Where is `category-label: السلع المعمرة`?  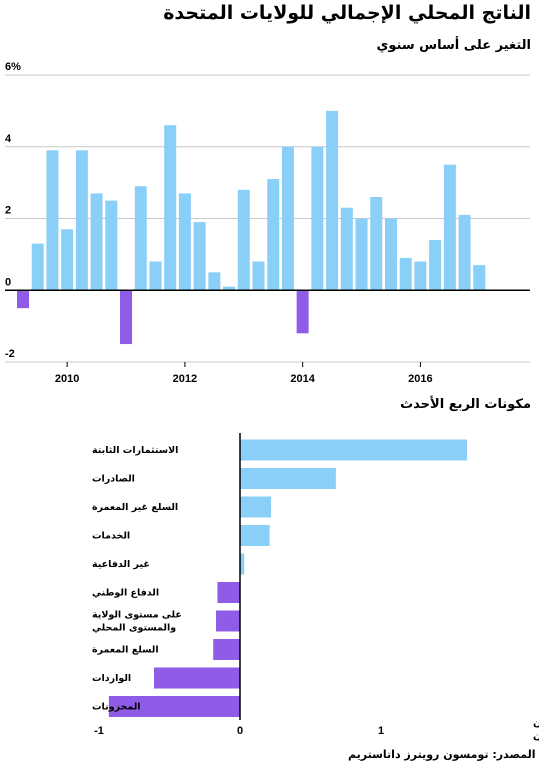
category-label: السلع المعمرة is located at coordinates (125, 650).